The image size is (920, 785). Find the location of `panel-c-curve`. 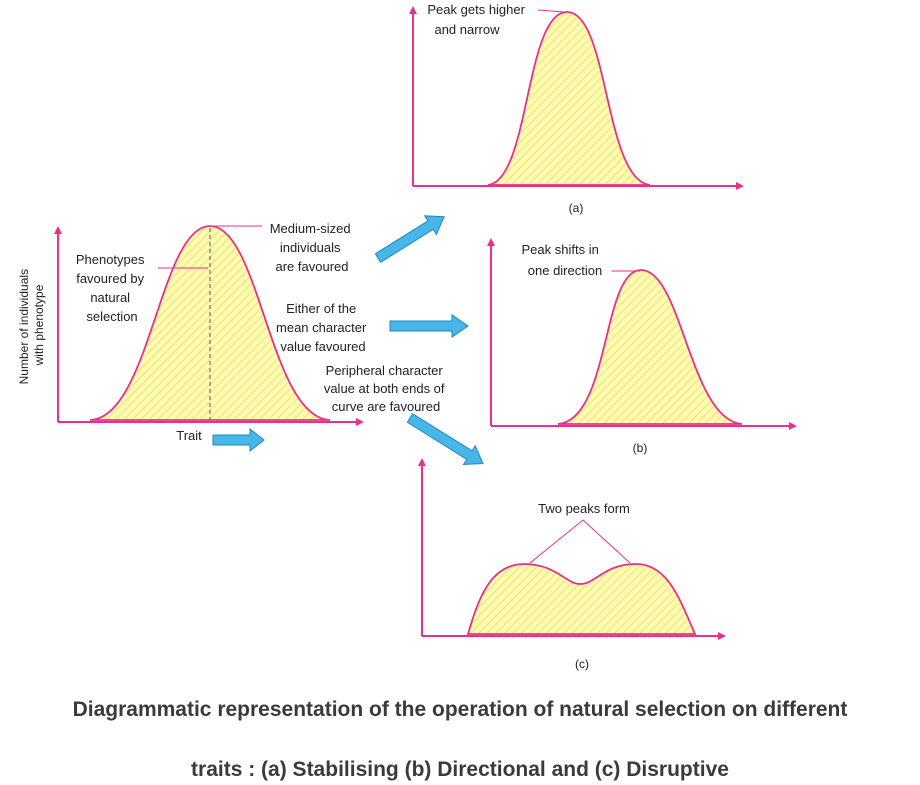

panel-c-curve is located at coordinates (581, 599).